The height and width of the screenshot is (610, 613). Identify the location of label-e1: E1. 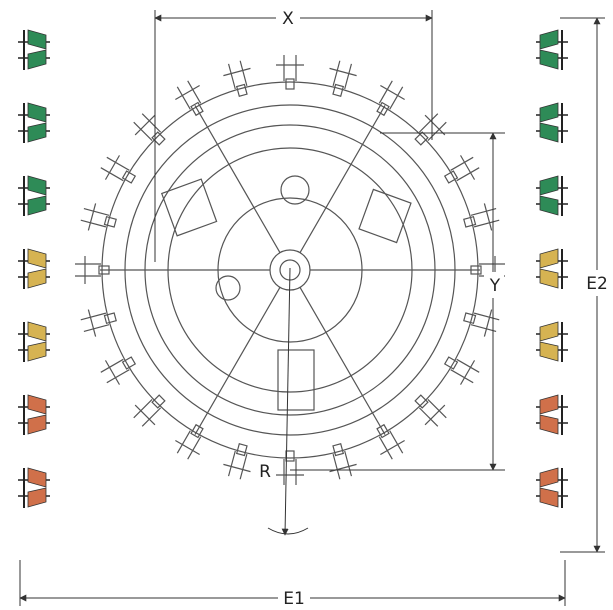
(294, 599).